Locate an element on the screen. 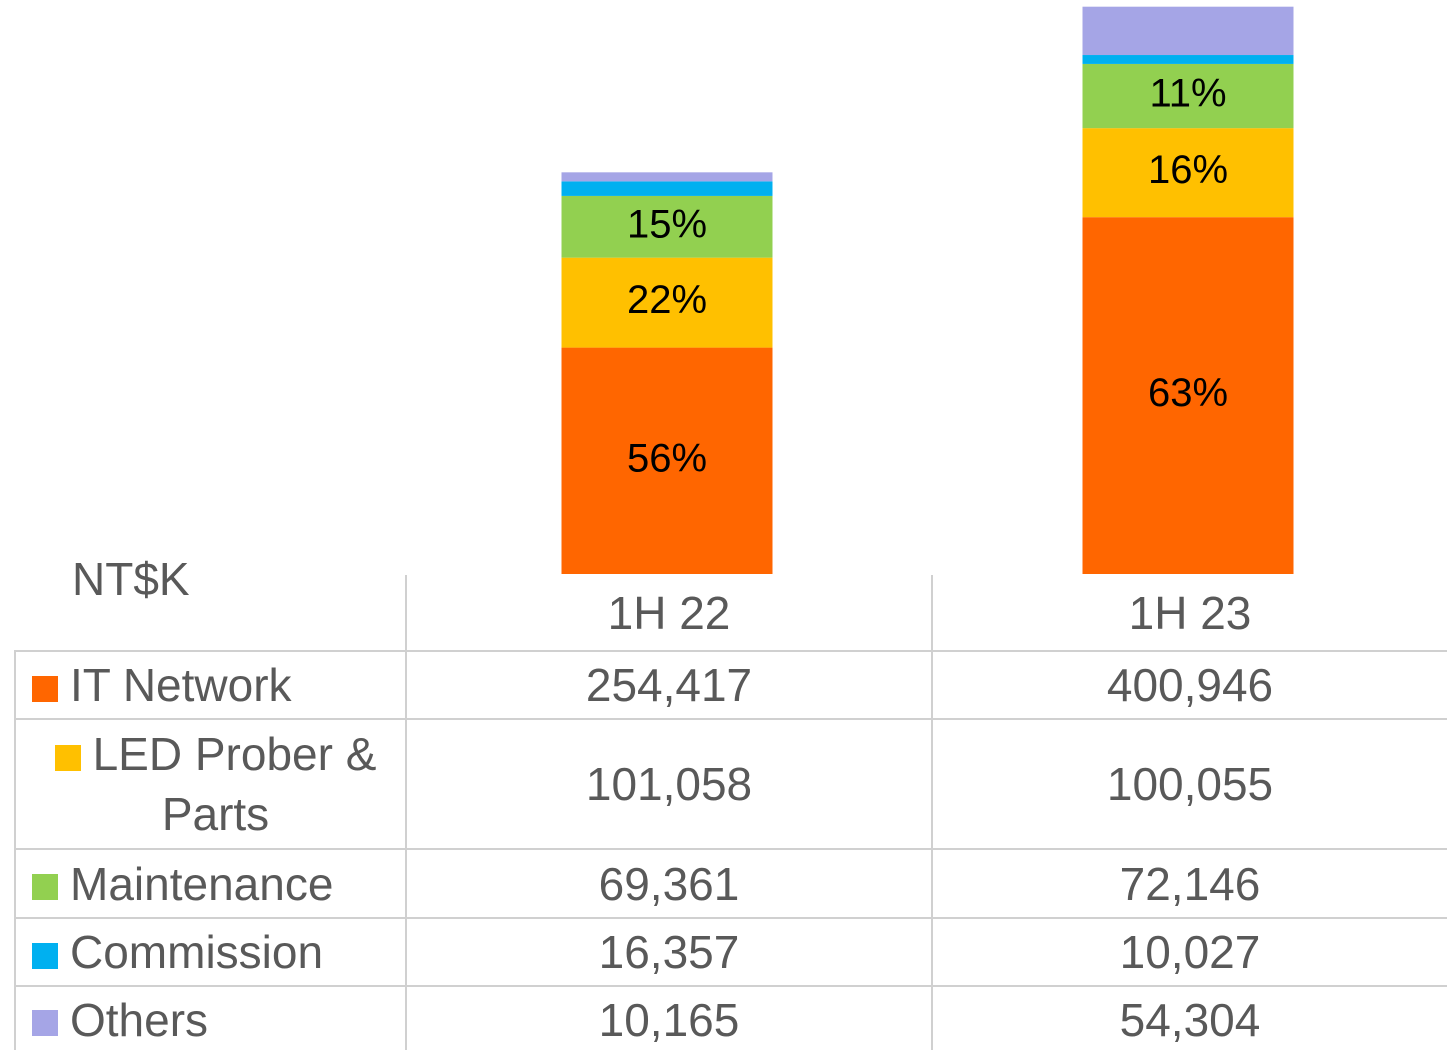  legend-entry: Commission is located at coordinates (177, 952).